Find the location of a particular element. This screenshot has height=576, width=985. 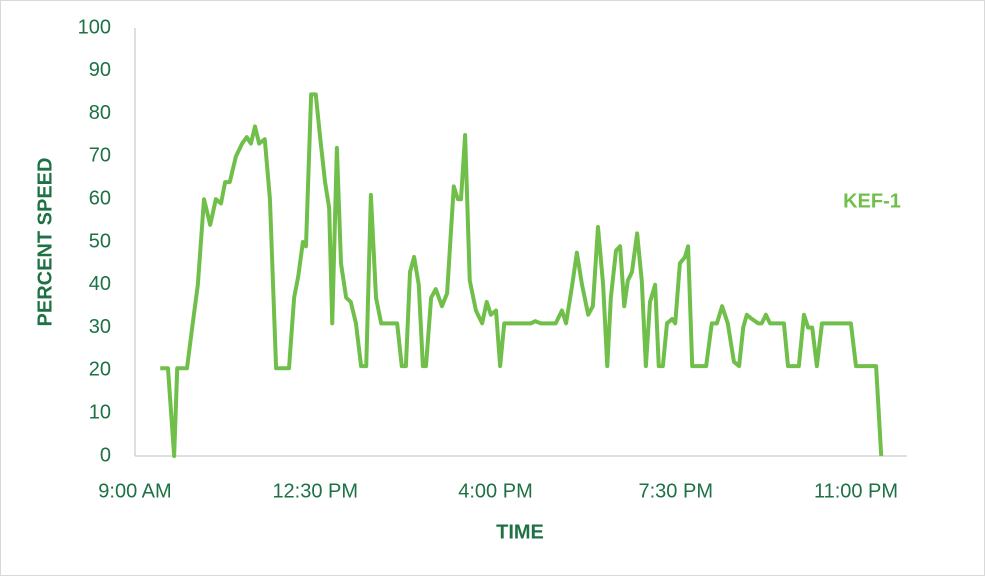

y-tick-label: 60 is located at coordinates (100, 198).